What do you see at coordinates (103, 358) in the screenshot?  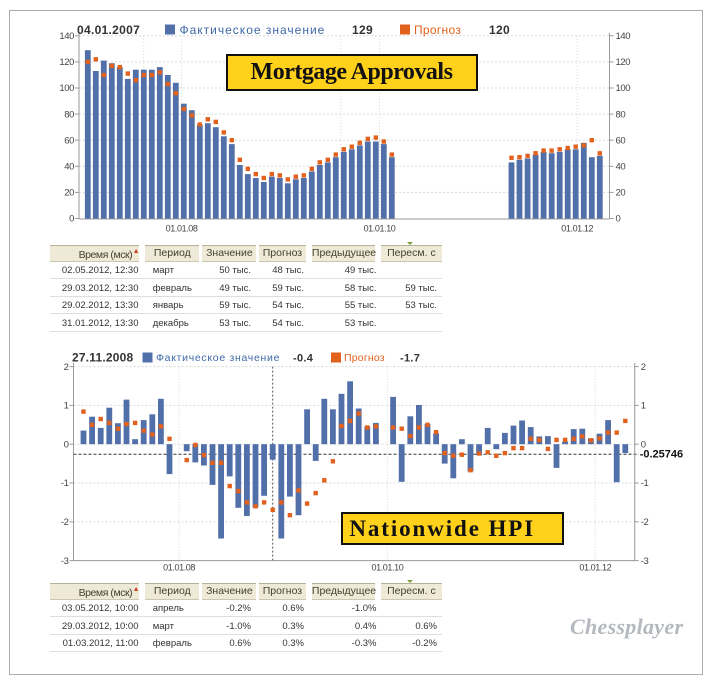 I see `svg-text: 27.11.2008` at bounding box center [103, 358].